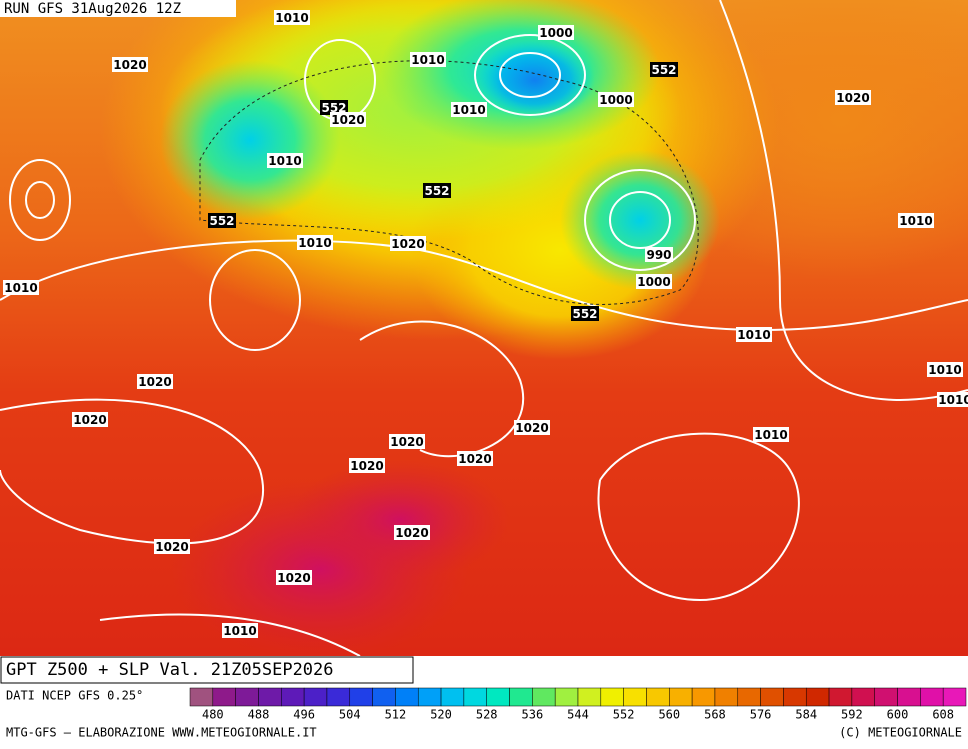 Image resolution: width=968 pixels, height=749 pixels. I want to click on colorbar-tick-label: 576, so click(761, 715).